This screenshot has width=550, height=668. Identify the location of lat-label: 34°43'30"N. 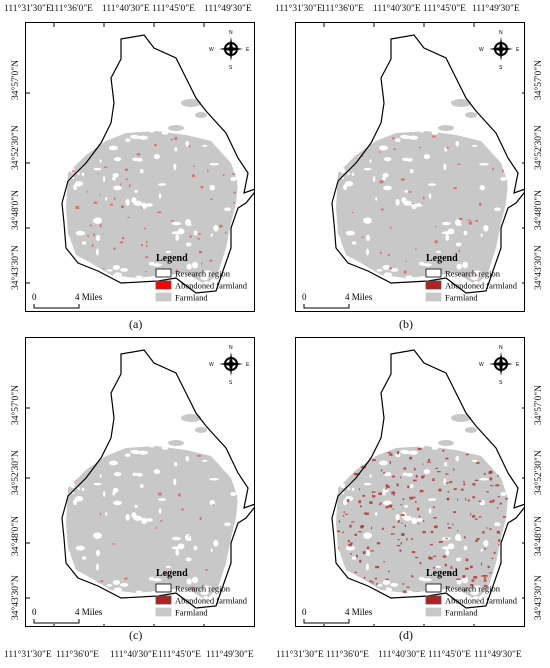
(16, 597).